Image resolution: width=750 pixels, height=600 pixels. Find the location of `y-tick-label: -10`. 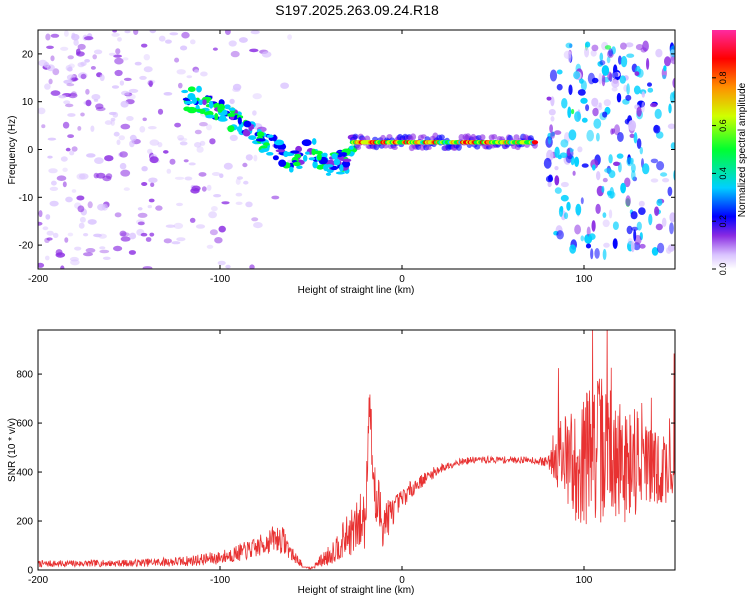

y-tick-label: -10 is located at coordinates (26, 198).